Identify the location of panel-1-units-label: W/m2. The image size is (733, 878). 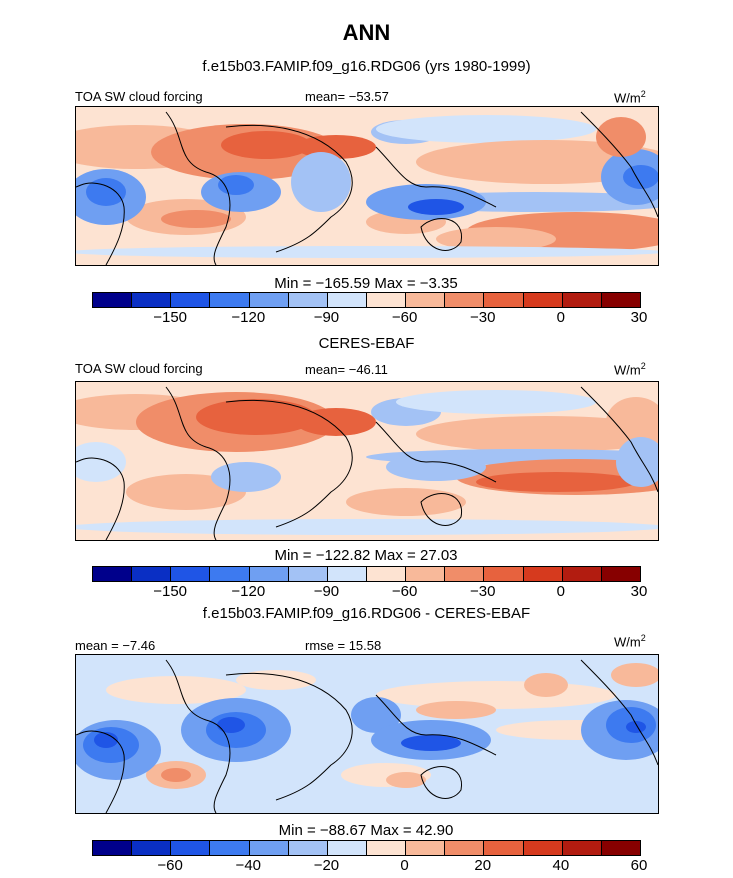
(630, 97).